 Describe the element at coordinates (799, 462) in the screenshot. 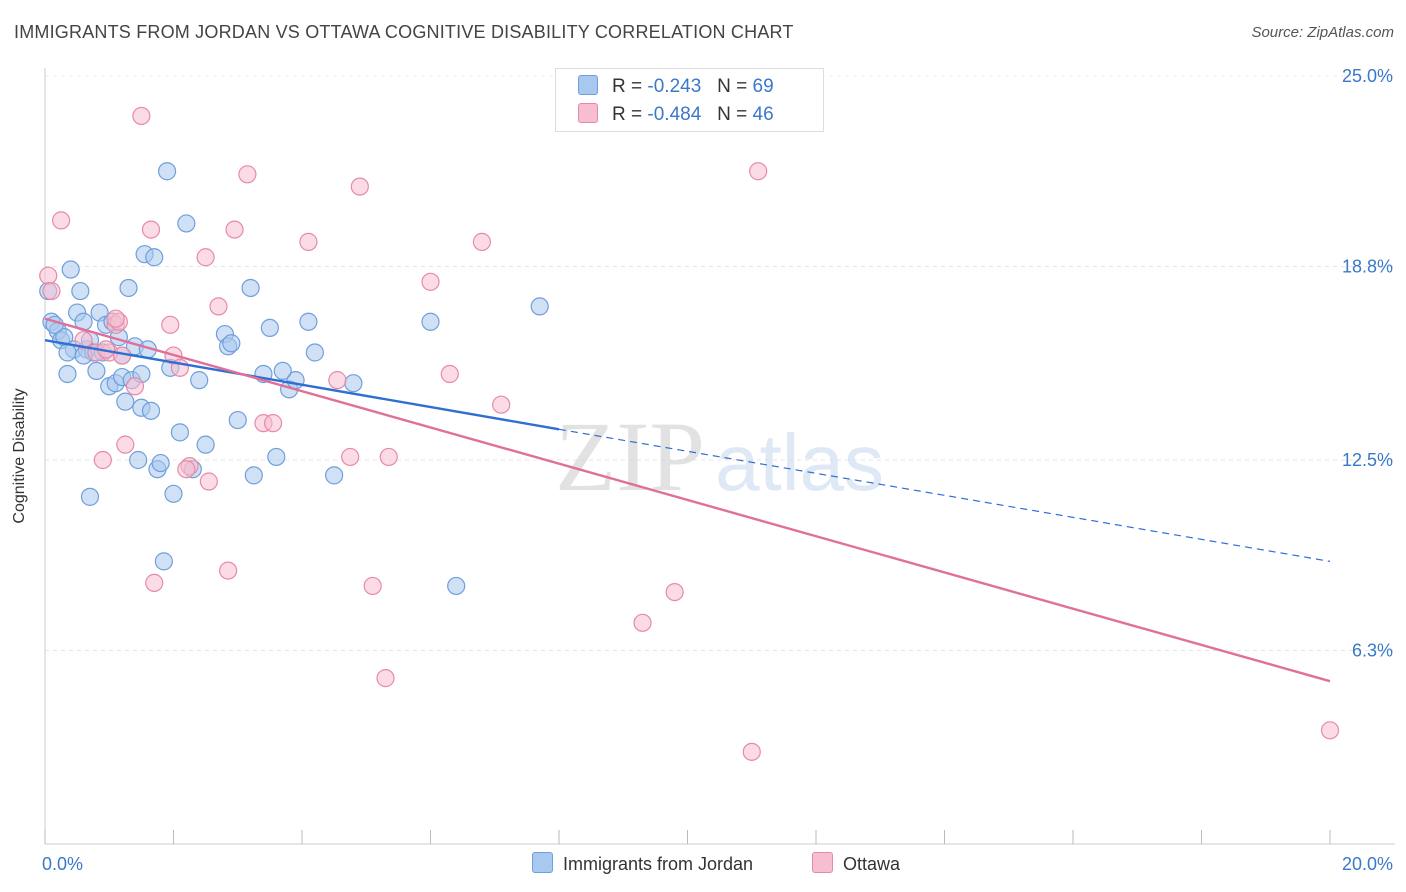

I see `watermark-atlas: atlas` at that location.